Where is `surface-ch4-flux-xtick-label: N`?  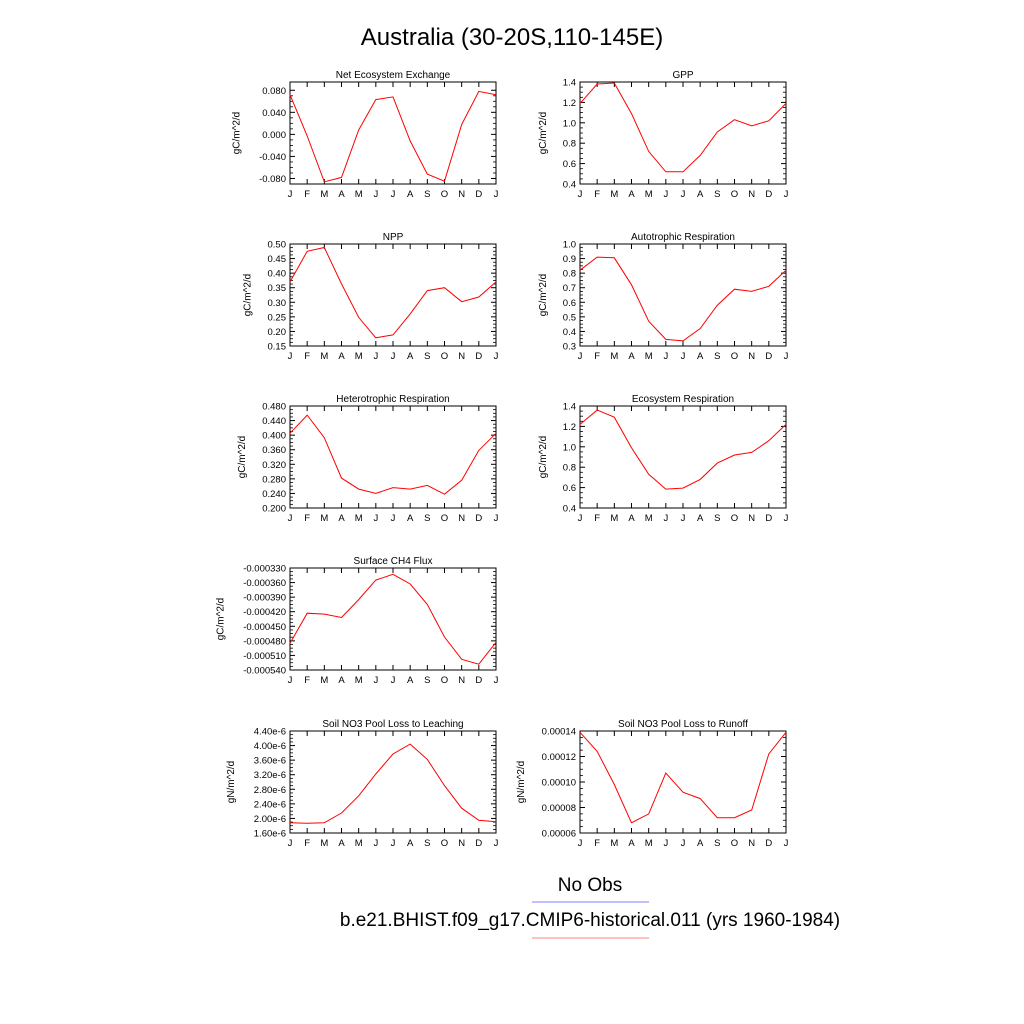
surface-ch4-flux-xtick-label: N is located at coordinates (461, 680).